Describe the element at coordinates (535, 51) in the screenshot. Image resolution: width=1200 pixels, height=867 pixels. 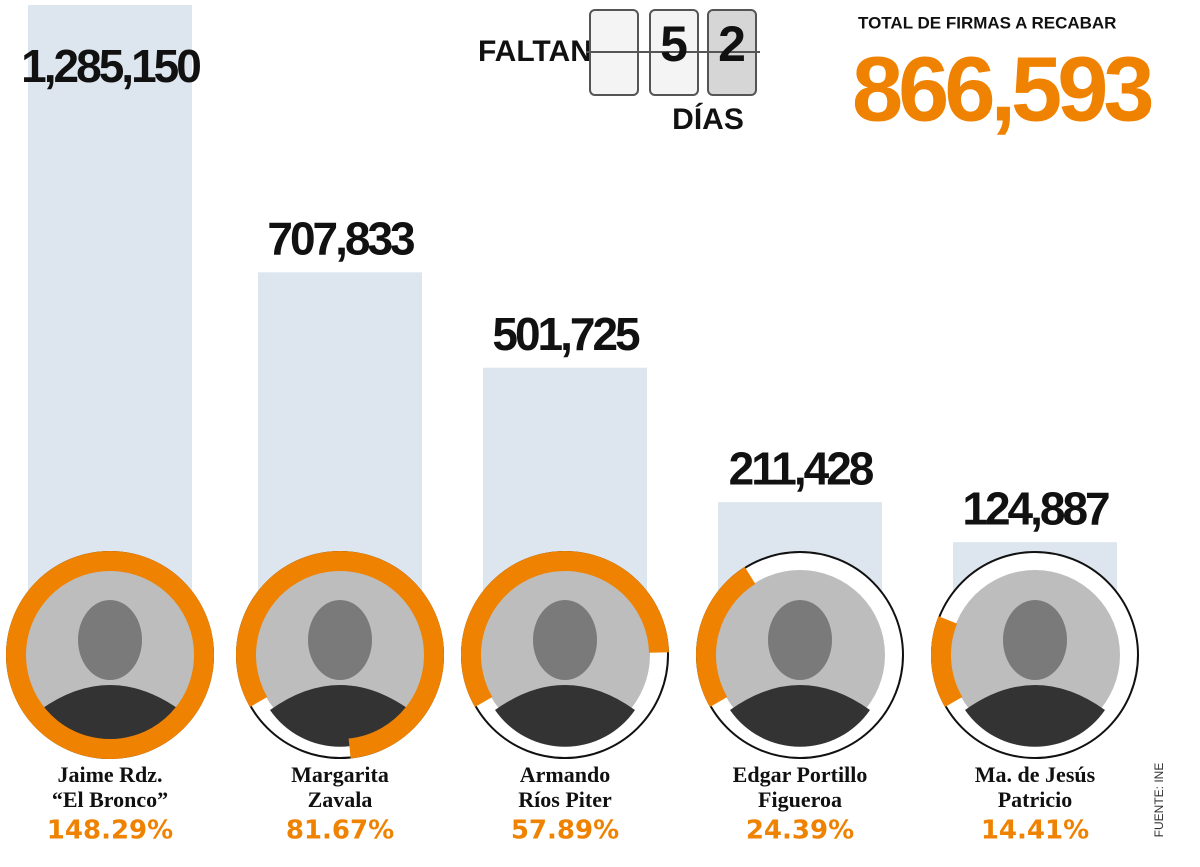
I see `countdown-label: FALTAN` at that location.